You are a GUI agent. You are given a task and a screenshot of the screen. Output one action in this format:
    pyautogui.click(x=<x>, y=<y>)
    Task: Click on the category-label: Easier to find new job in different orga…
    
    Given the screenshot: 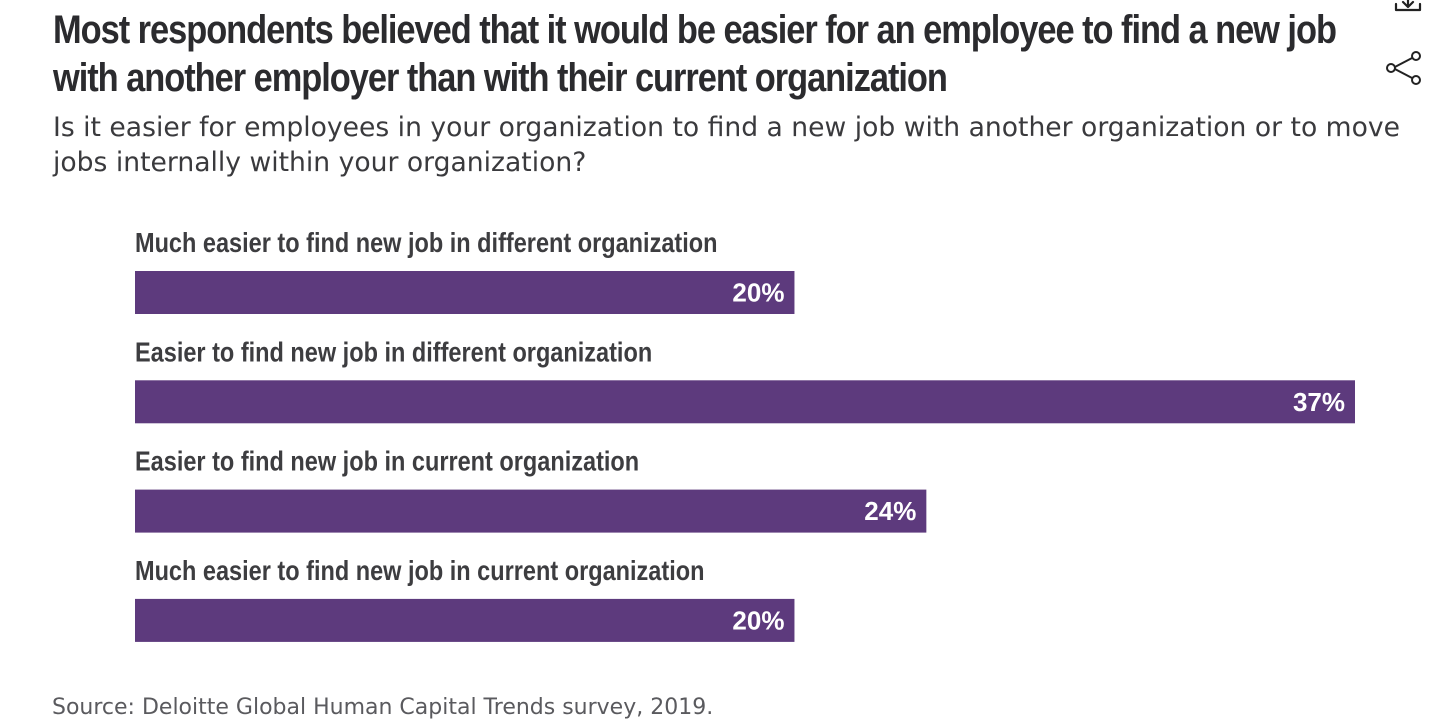 What is the action you would take?
    pyautogui.click(x=393, y=352)
    